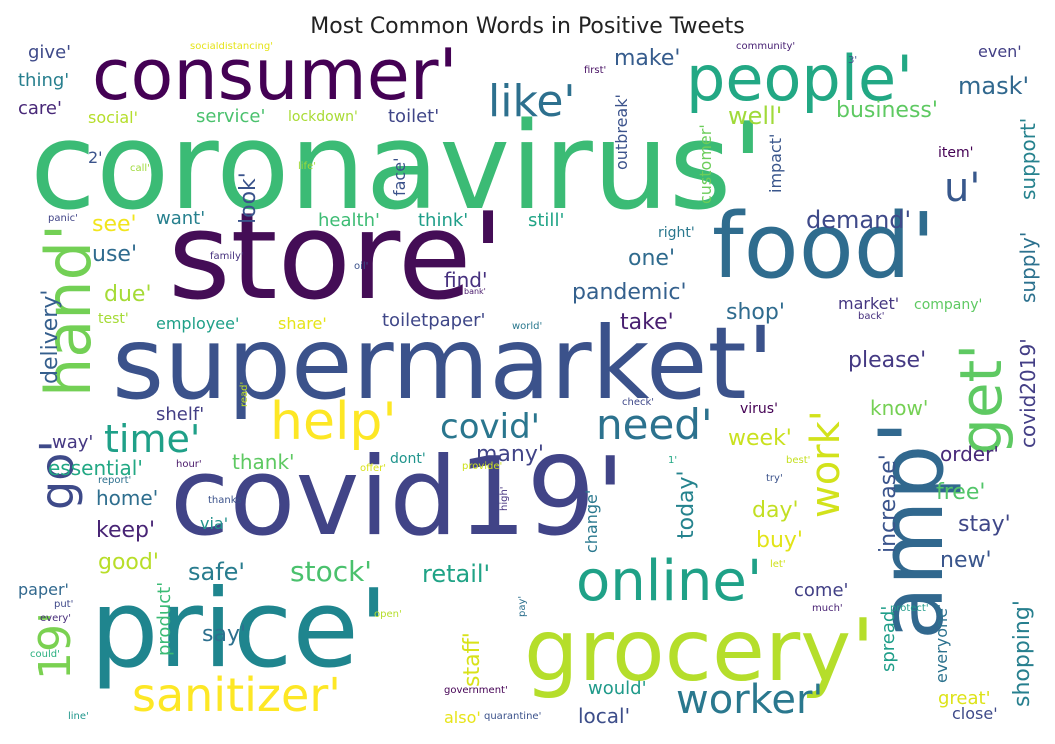  Describe the element at coordinates (443, 363) in the screenshot. I see `word-supermarket: supermarket'` at that location.